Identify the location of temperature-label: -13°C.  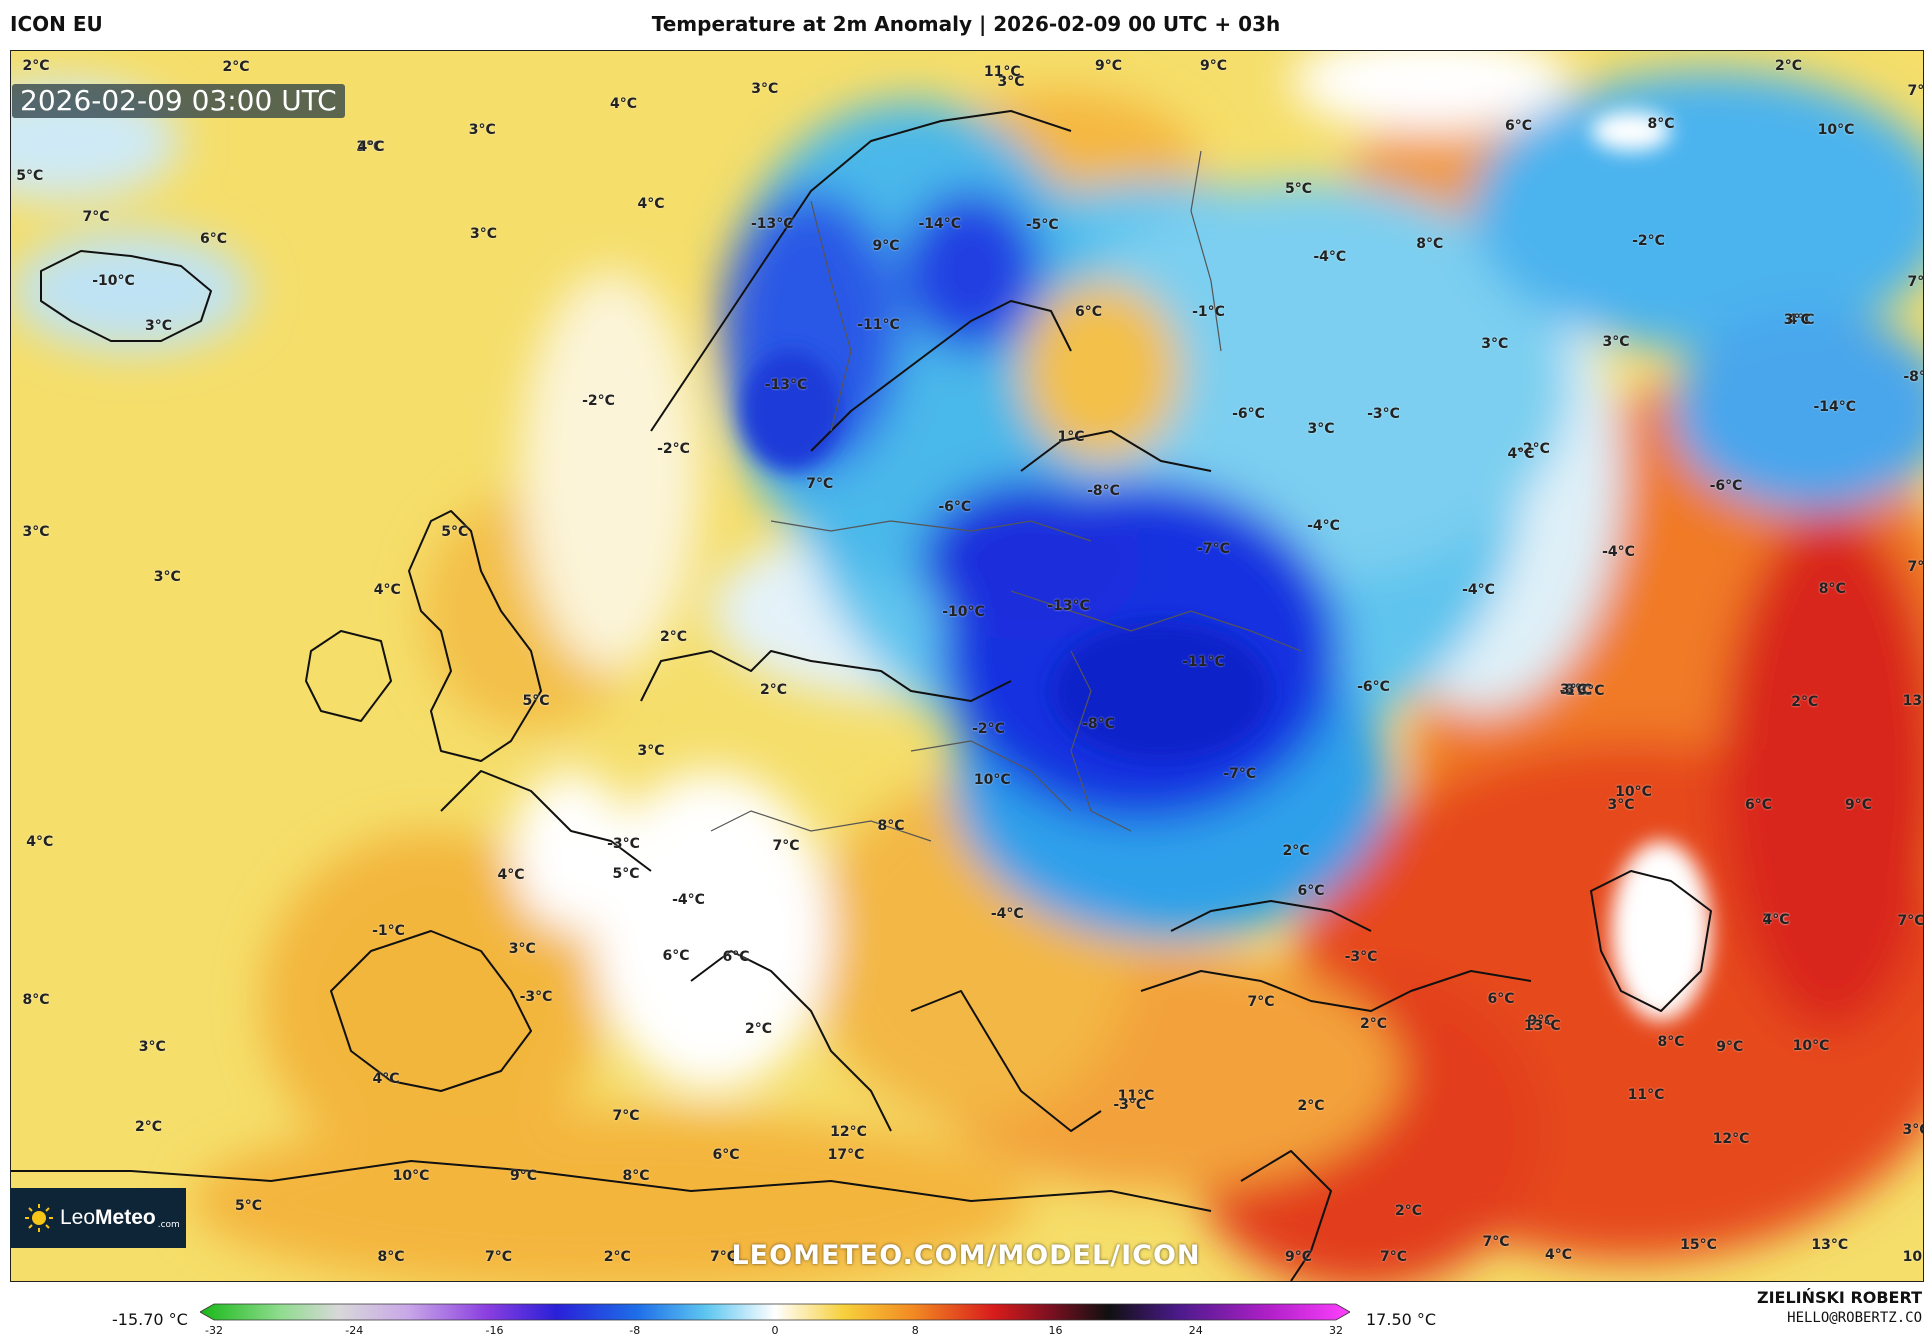
(772, 223).